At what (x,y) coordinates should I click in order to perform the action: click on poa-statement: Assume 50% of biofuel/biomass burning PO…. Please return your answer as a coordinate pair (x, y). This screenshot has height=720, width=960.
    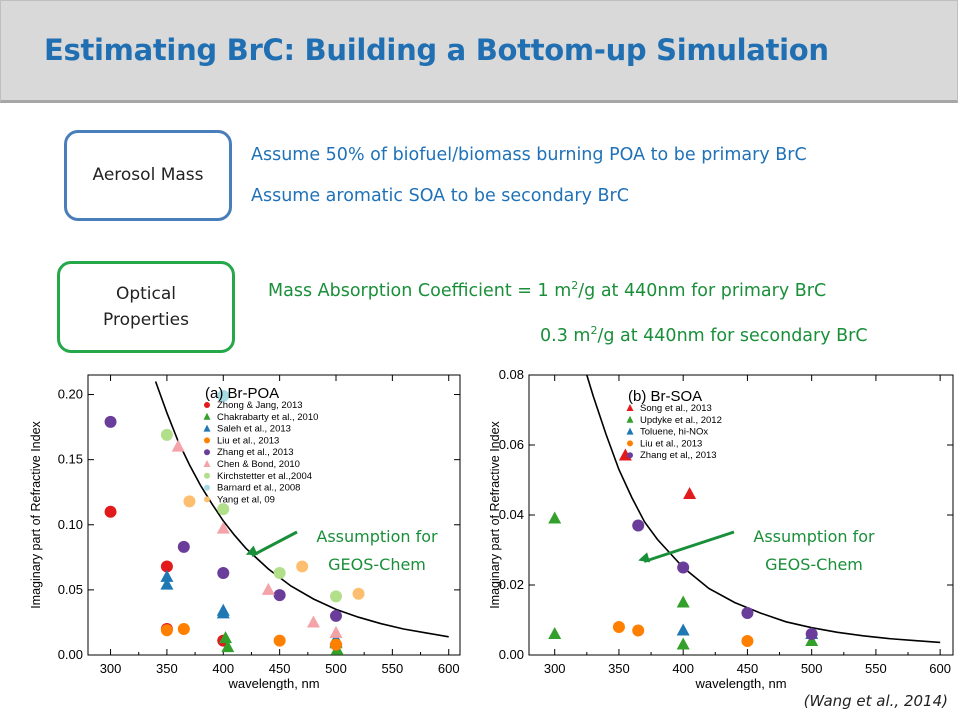
    Looking at the image, I should click on (529, 155).